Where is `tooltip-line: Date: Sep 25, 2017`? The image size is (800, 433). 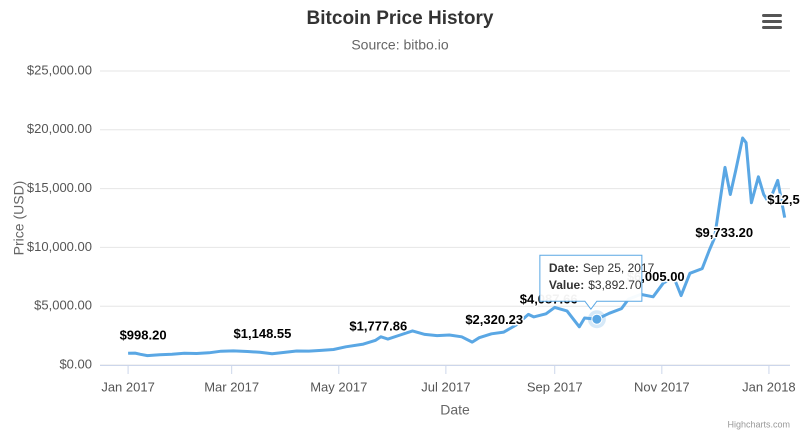
tooltip-line: Date: Sep 25, 2017 is located at coordinates (602, 268).